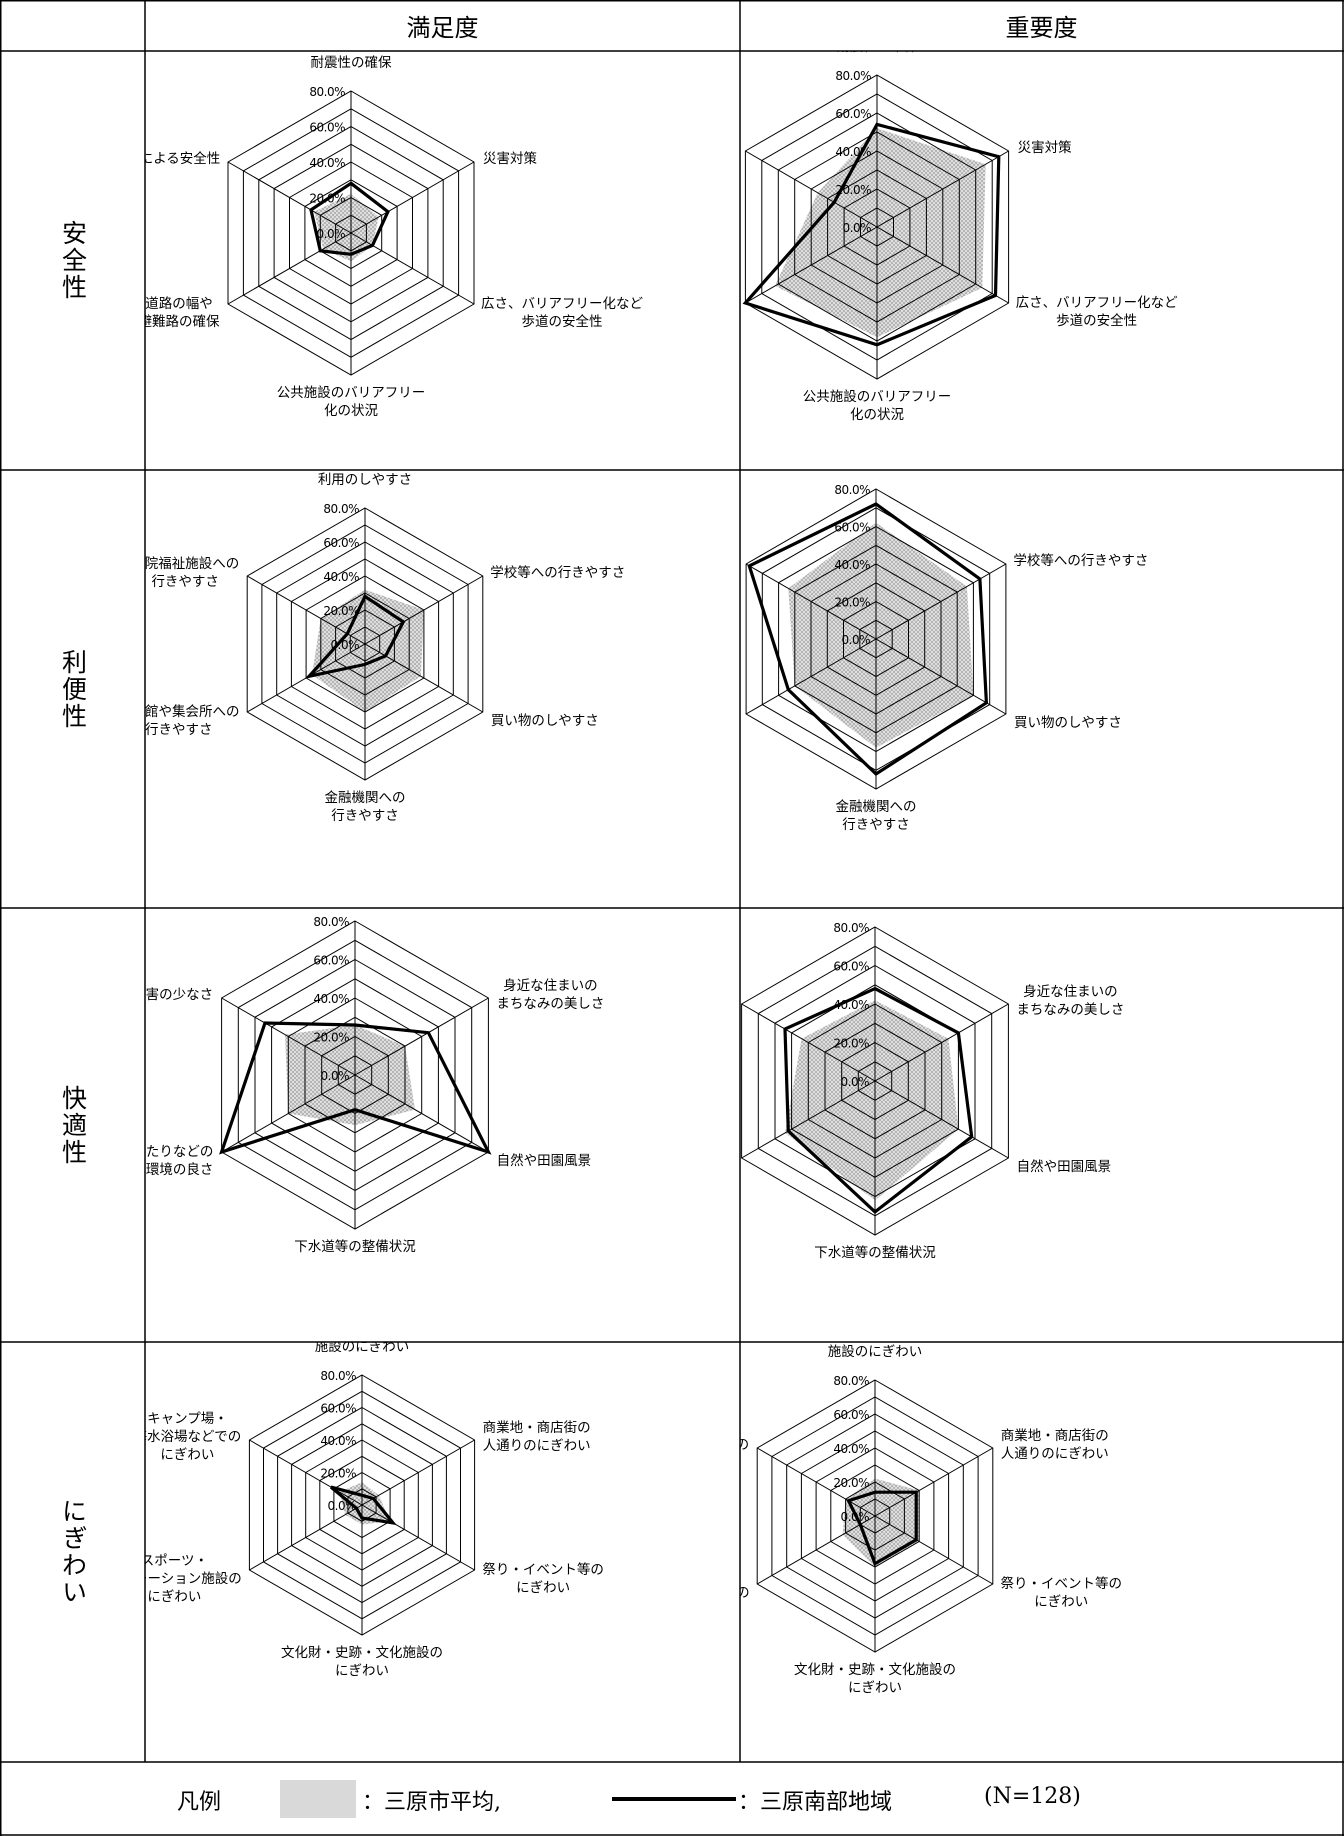 Image resolution: width=1344 pixels, height=1836 pixels. What do you see at coordinates (431, 1802) in the screenshot?
I see `legend-average-label: ：三原市平均,` at bounding box center [431, 1802].